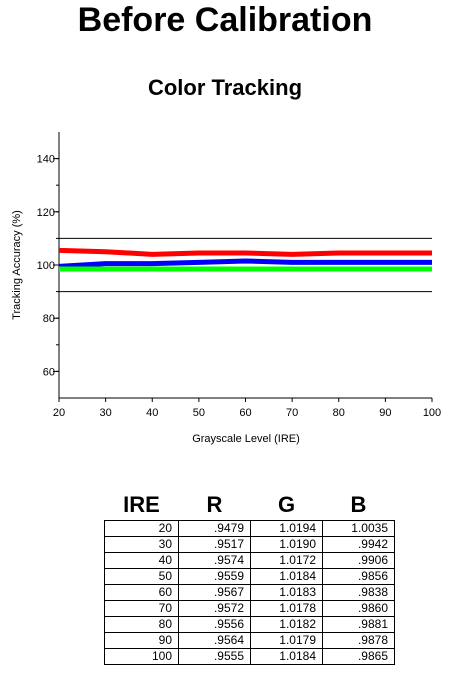 The image size is (450, 694). What do you see at coordinates (286, 504) in the screenshot?
I see `header-g: G` at bounding box center [286, 504].